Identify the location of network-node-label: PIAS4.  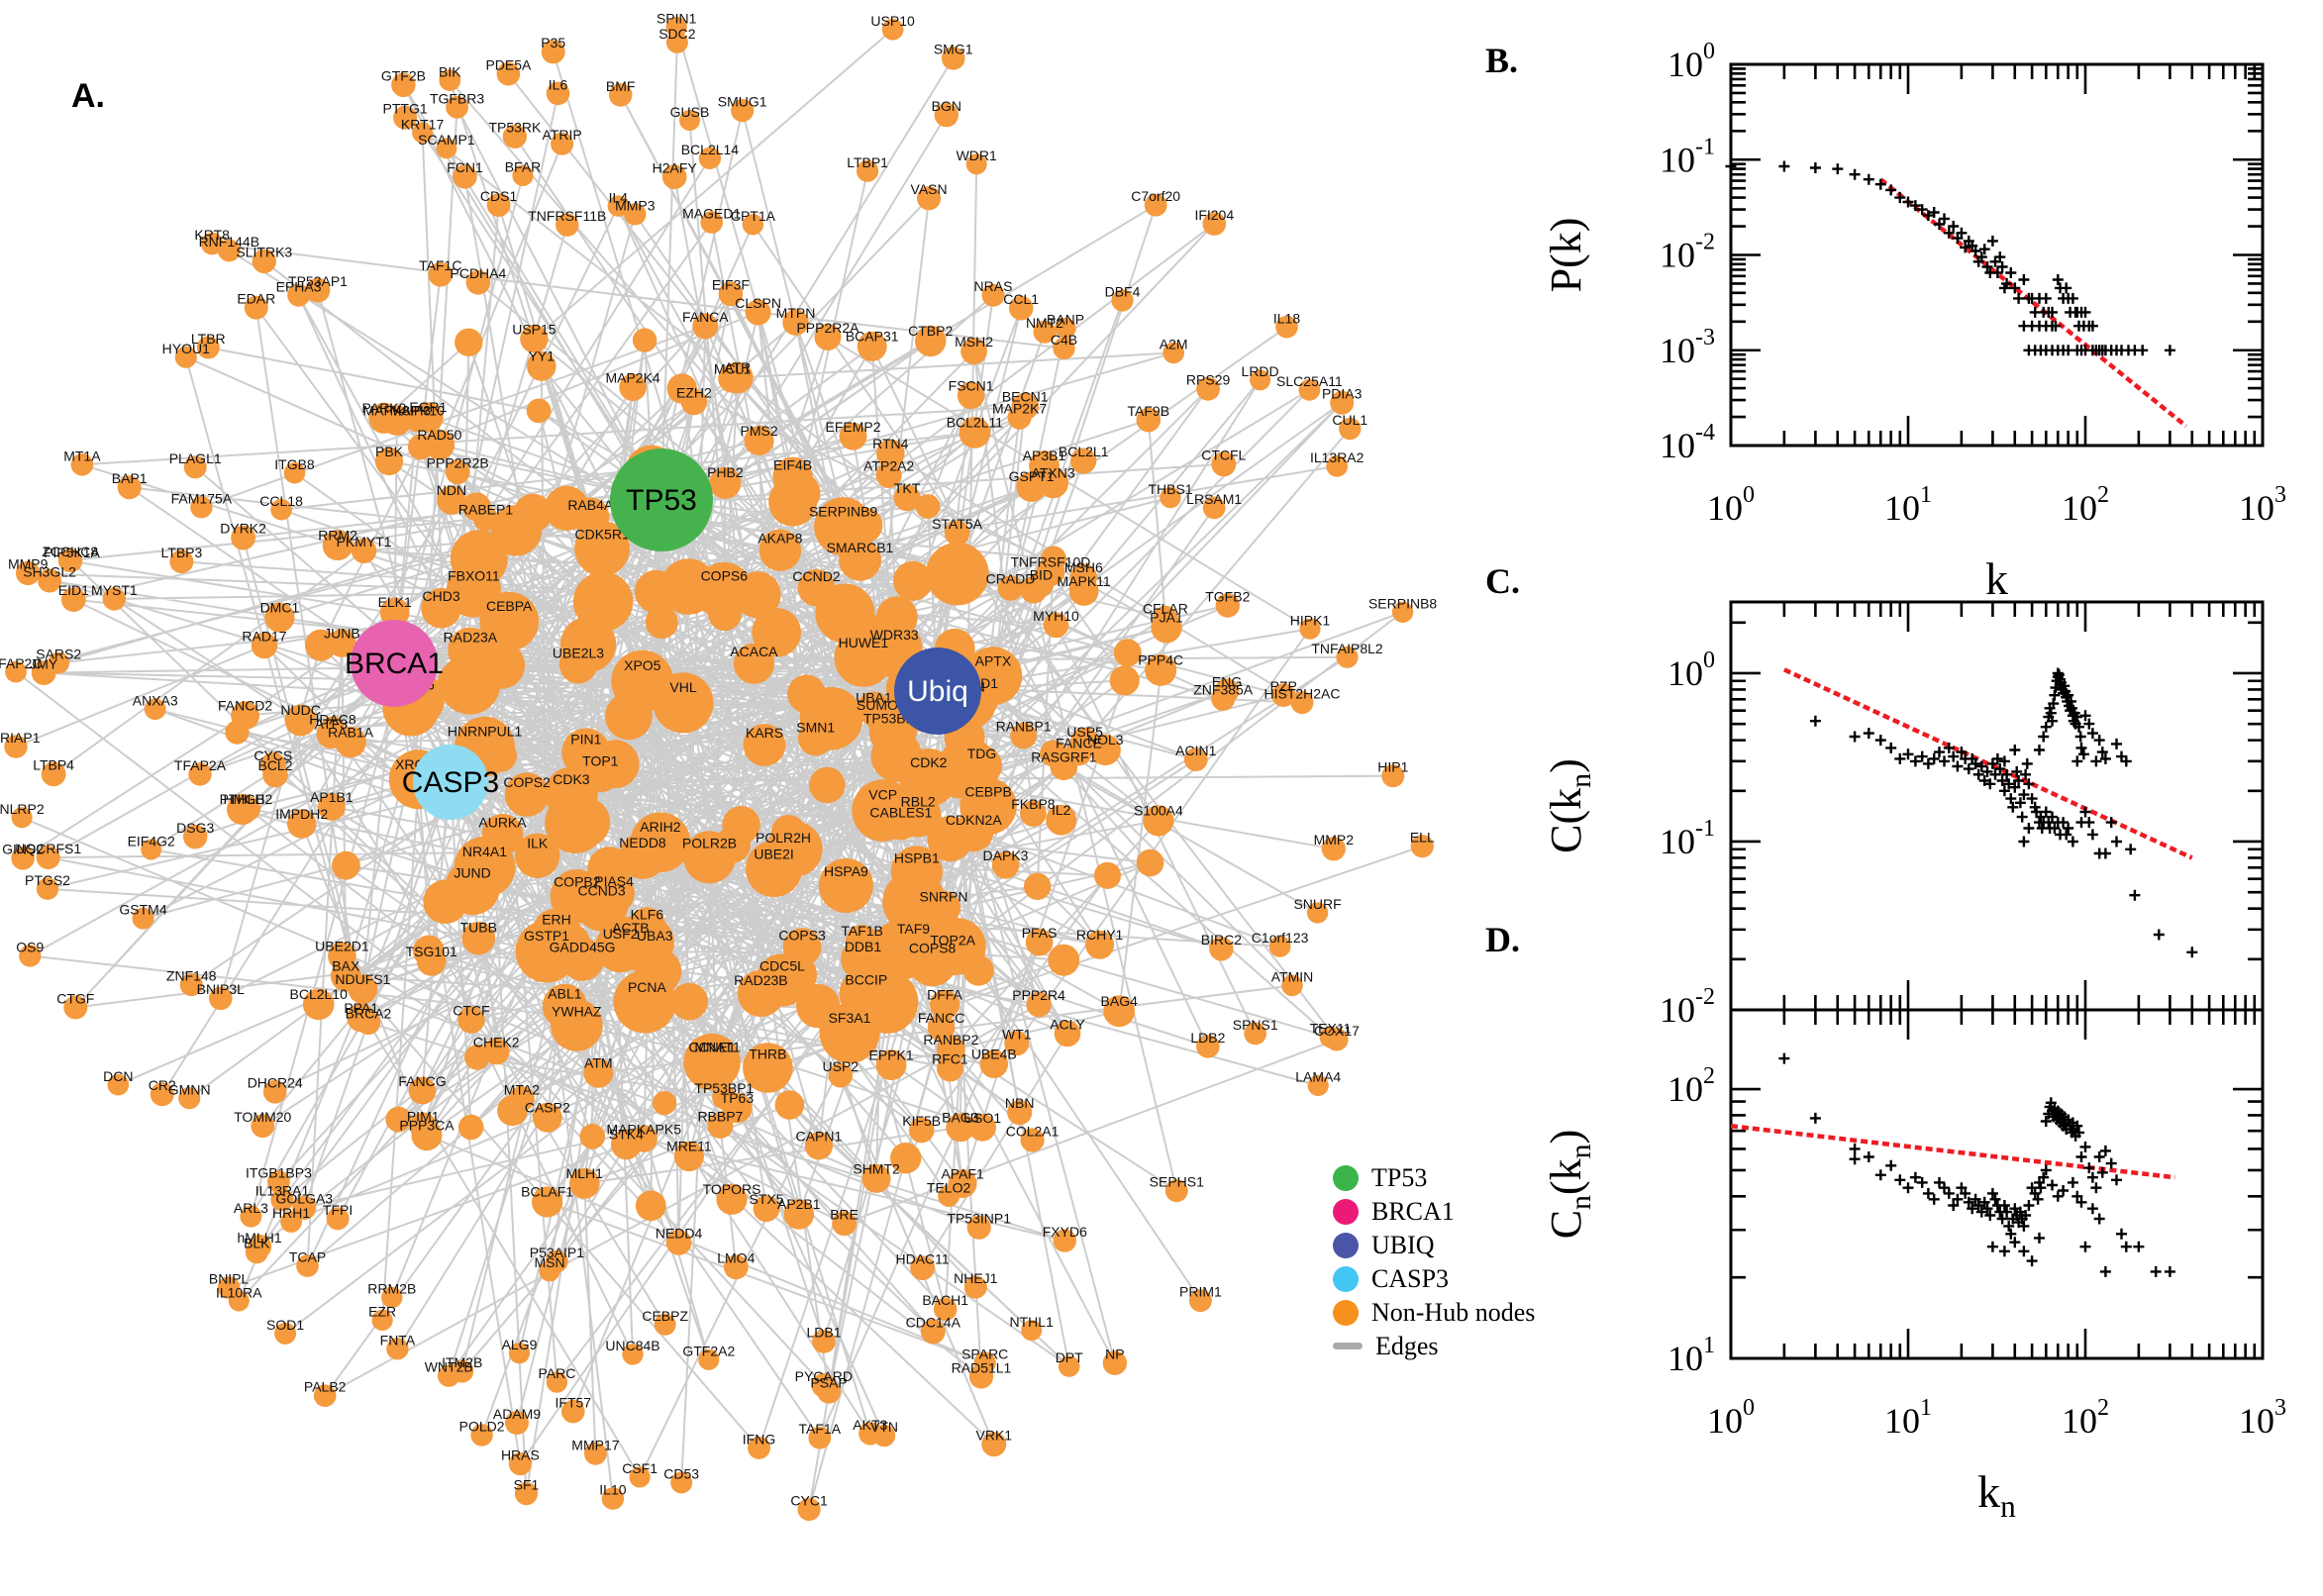
(614, 881).